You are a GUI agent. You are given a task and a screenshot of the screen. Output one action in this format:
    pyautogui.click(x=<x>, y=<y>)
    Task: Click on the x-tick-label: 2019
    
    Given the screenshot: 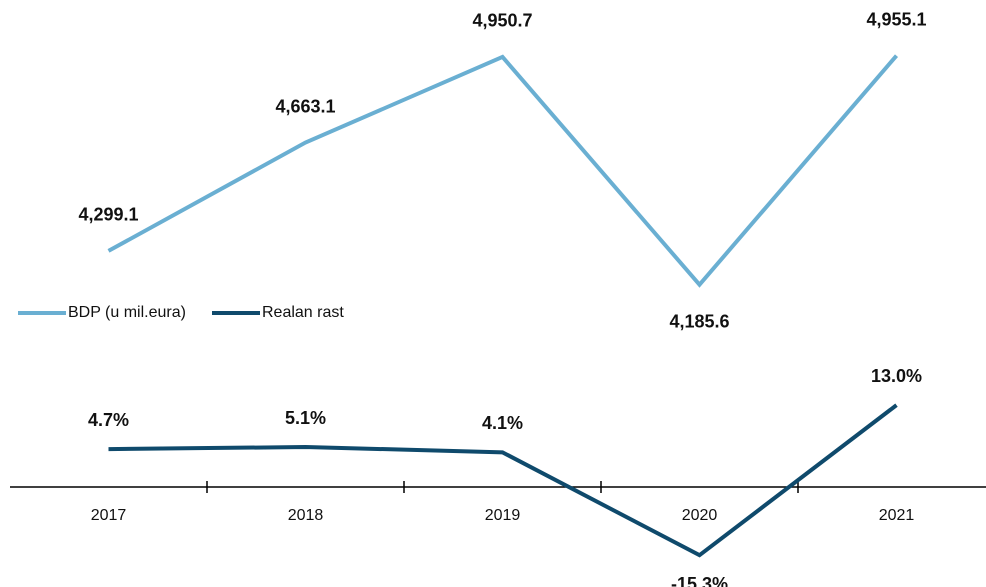 What is the action you would take?
    pyautogui.click(x=503, y=515)
    